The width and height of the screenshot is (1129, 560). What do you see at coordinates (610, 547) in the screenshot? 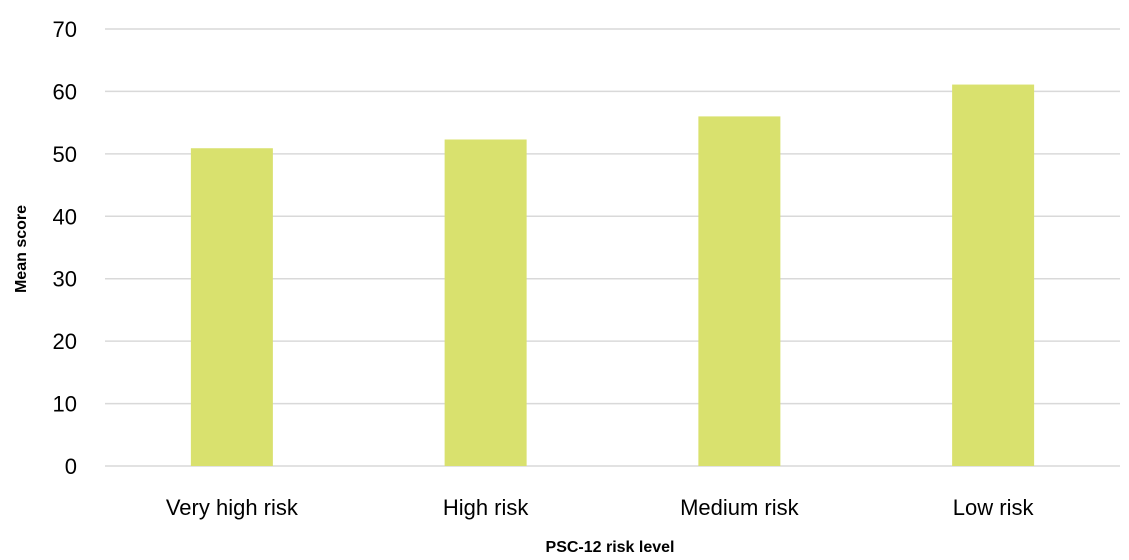
I see `x-axis-title: PSC-12 risk level` at bounding box center [610, 547].